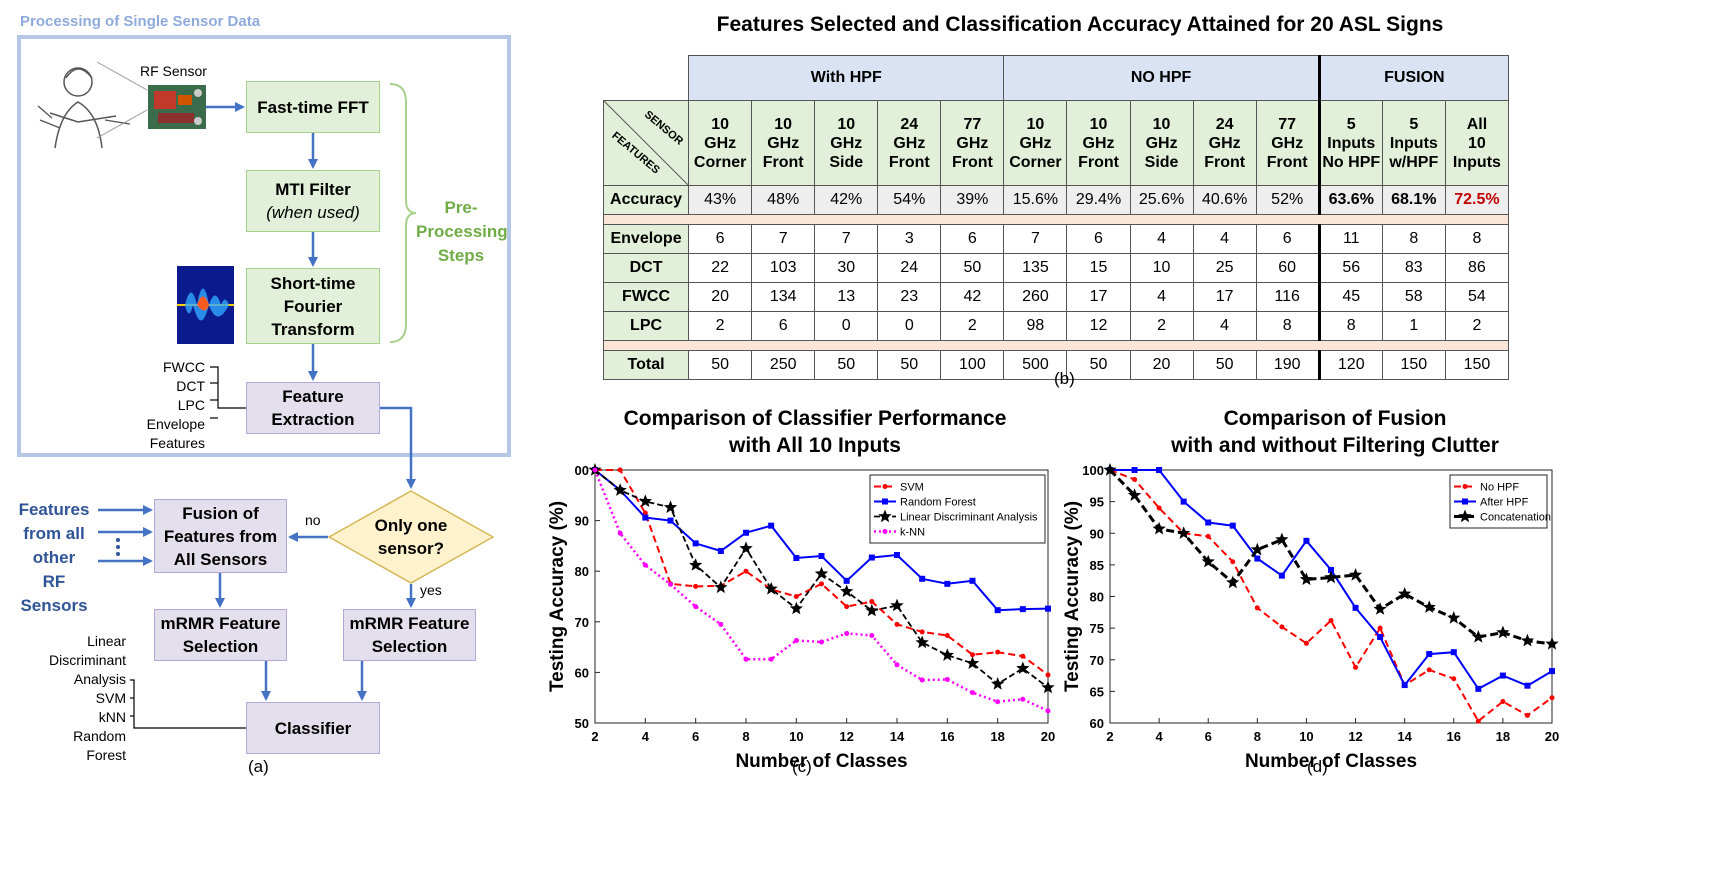 Image resolution: width=1710 pixels, height=888 pixels. I want to click on x-tick-label: 14, so click(1404, 736).